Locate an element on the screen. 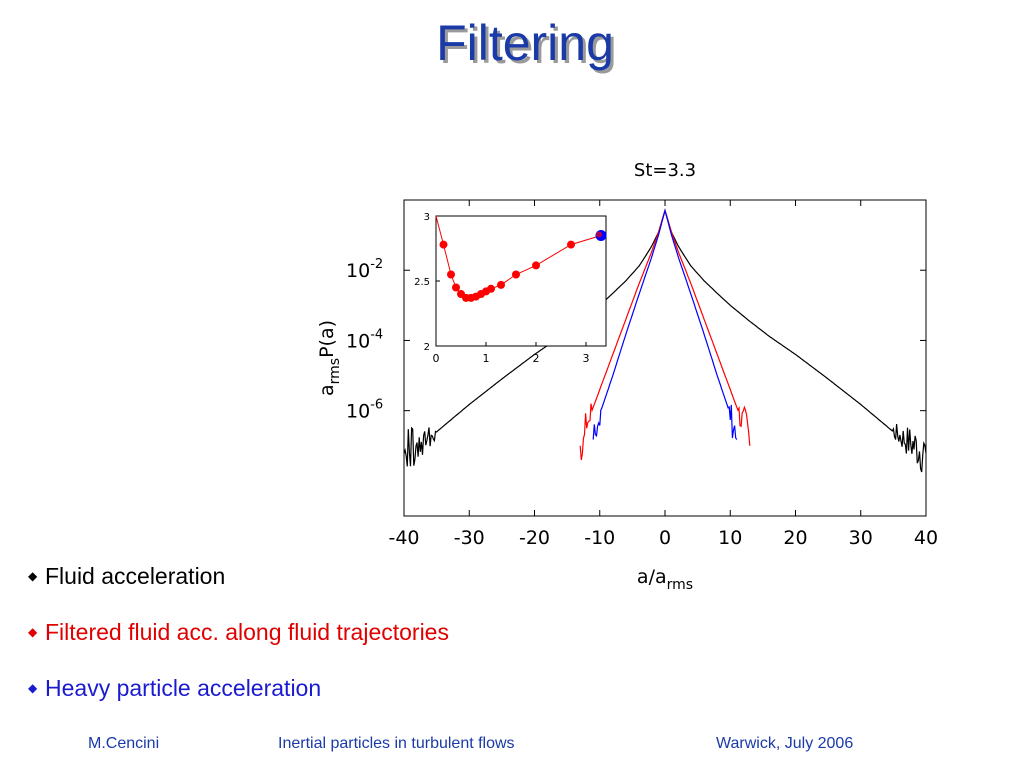 This screenshot has height=768, width=1024. inset-y-tick-label: 3 is located at coordinates (427, 217).